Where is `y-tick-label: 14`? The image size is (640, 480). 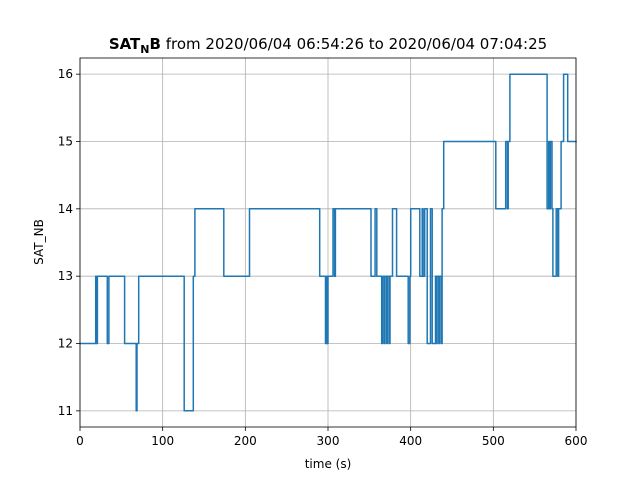
y-tick-label: 14 is located at coordinates (65, 209).